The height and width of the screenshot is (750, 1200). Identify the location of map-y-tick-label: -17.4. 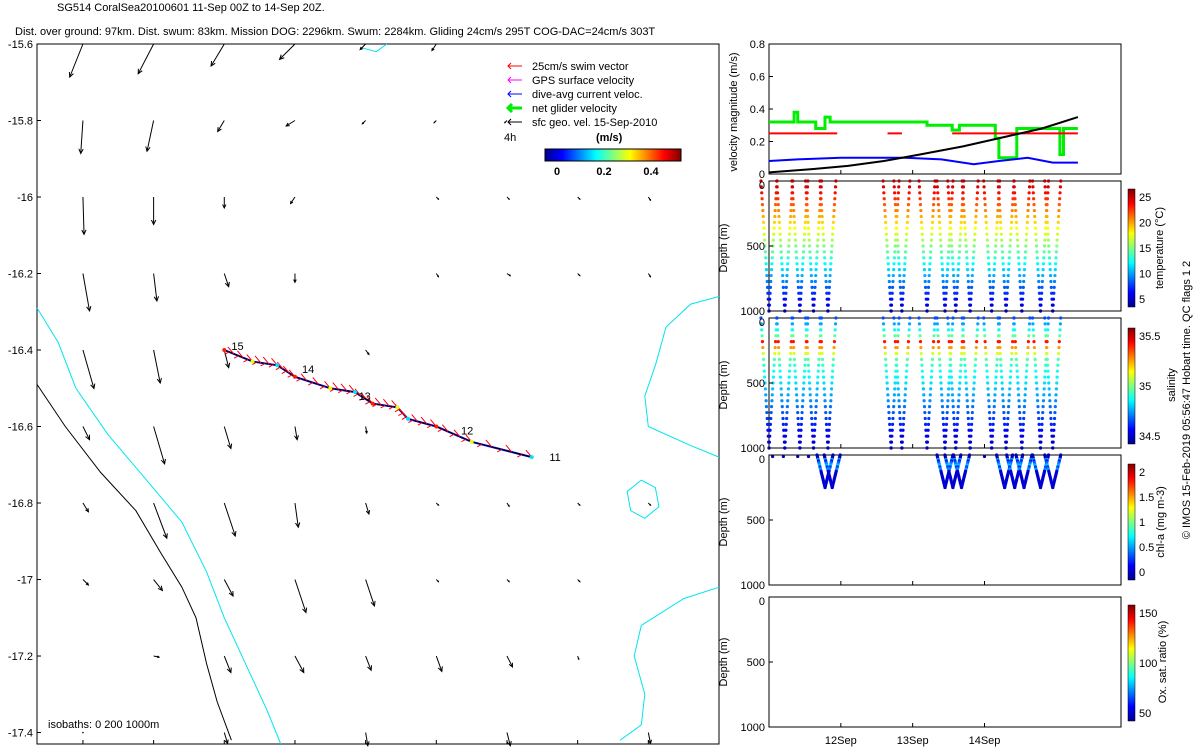
(20, 734).